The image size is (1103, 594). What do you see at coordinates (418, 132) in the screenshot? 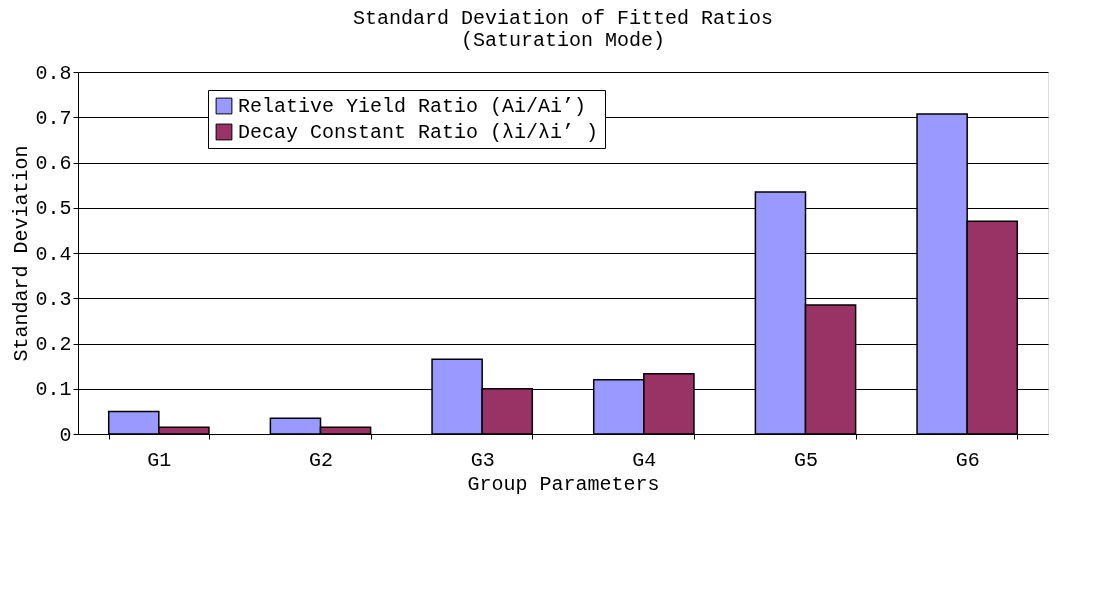
I see `legend-label: Decay Constant Ratio (λi/λi’ )` at bounding box center [418, 132].